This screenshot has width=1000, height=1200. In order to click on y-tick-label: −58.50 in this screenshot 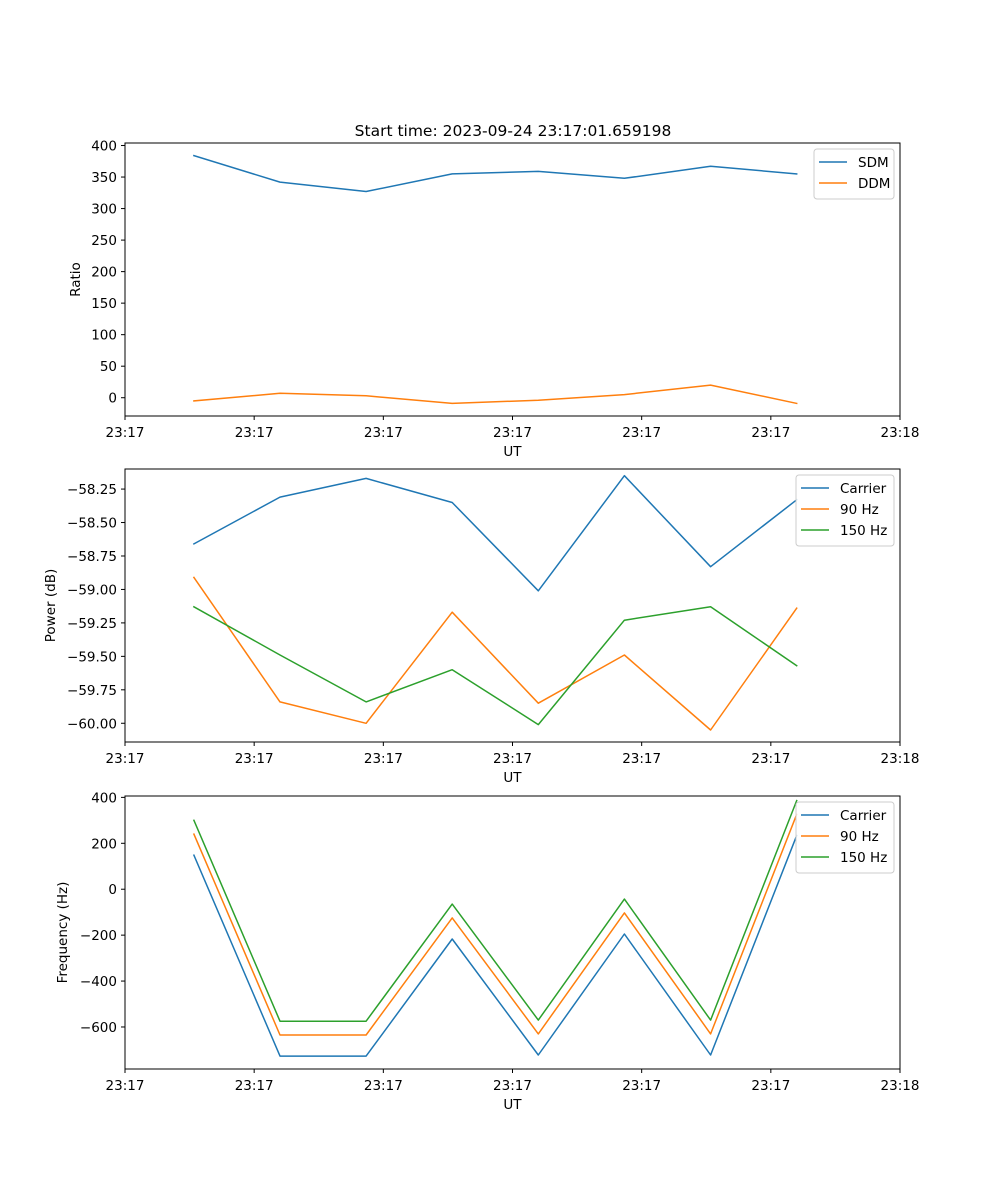, I will do `click(92, 524)`.